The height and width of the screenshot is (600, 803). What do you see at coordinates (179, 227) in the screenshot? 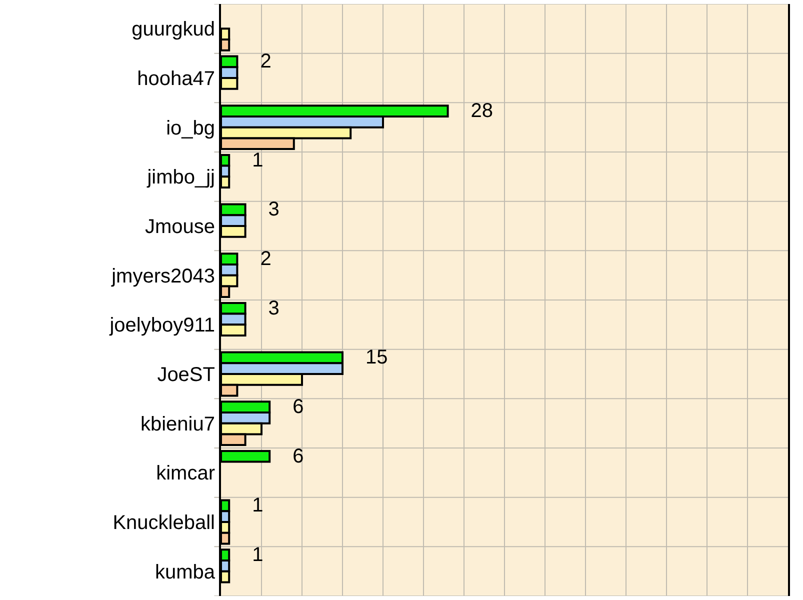
I see `y-tick-label: Jmouse` at bounding box center [179, 227].